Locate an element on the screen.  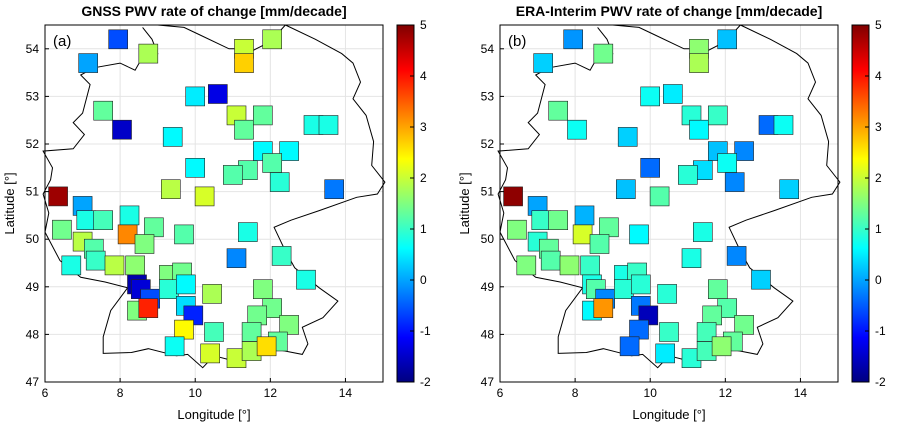
panel-label: (a) is located at coordinates (62, 41).